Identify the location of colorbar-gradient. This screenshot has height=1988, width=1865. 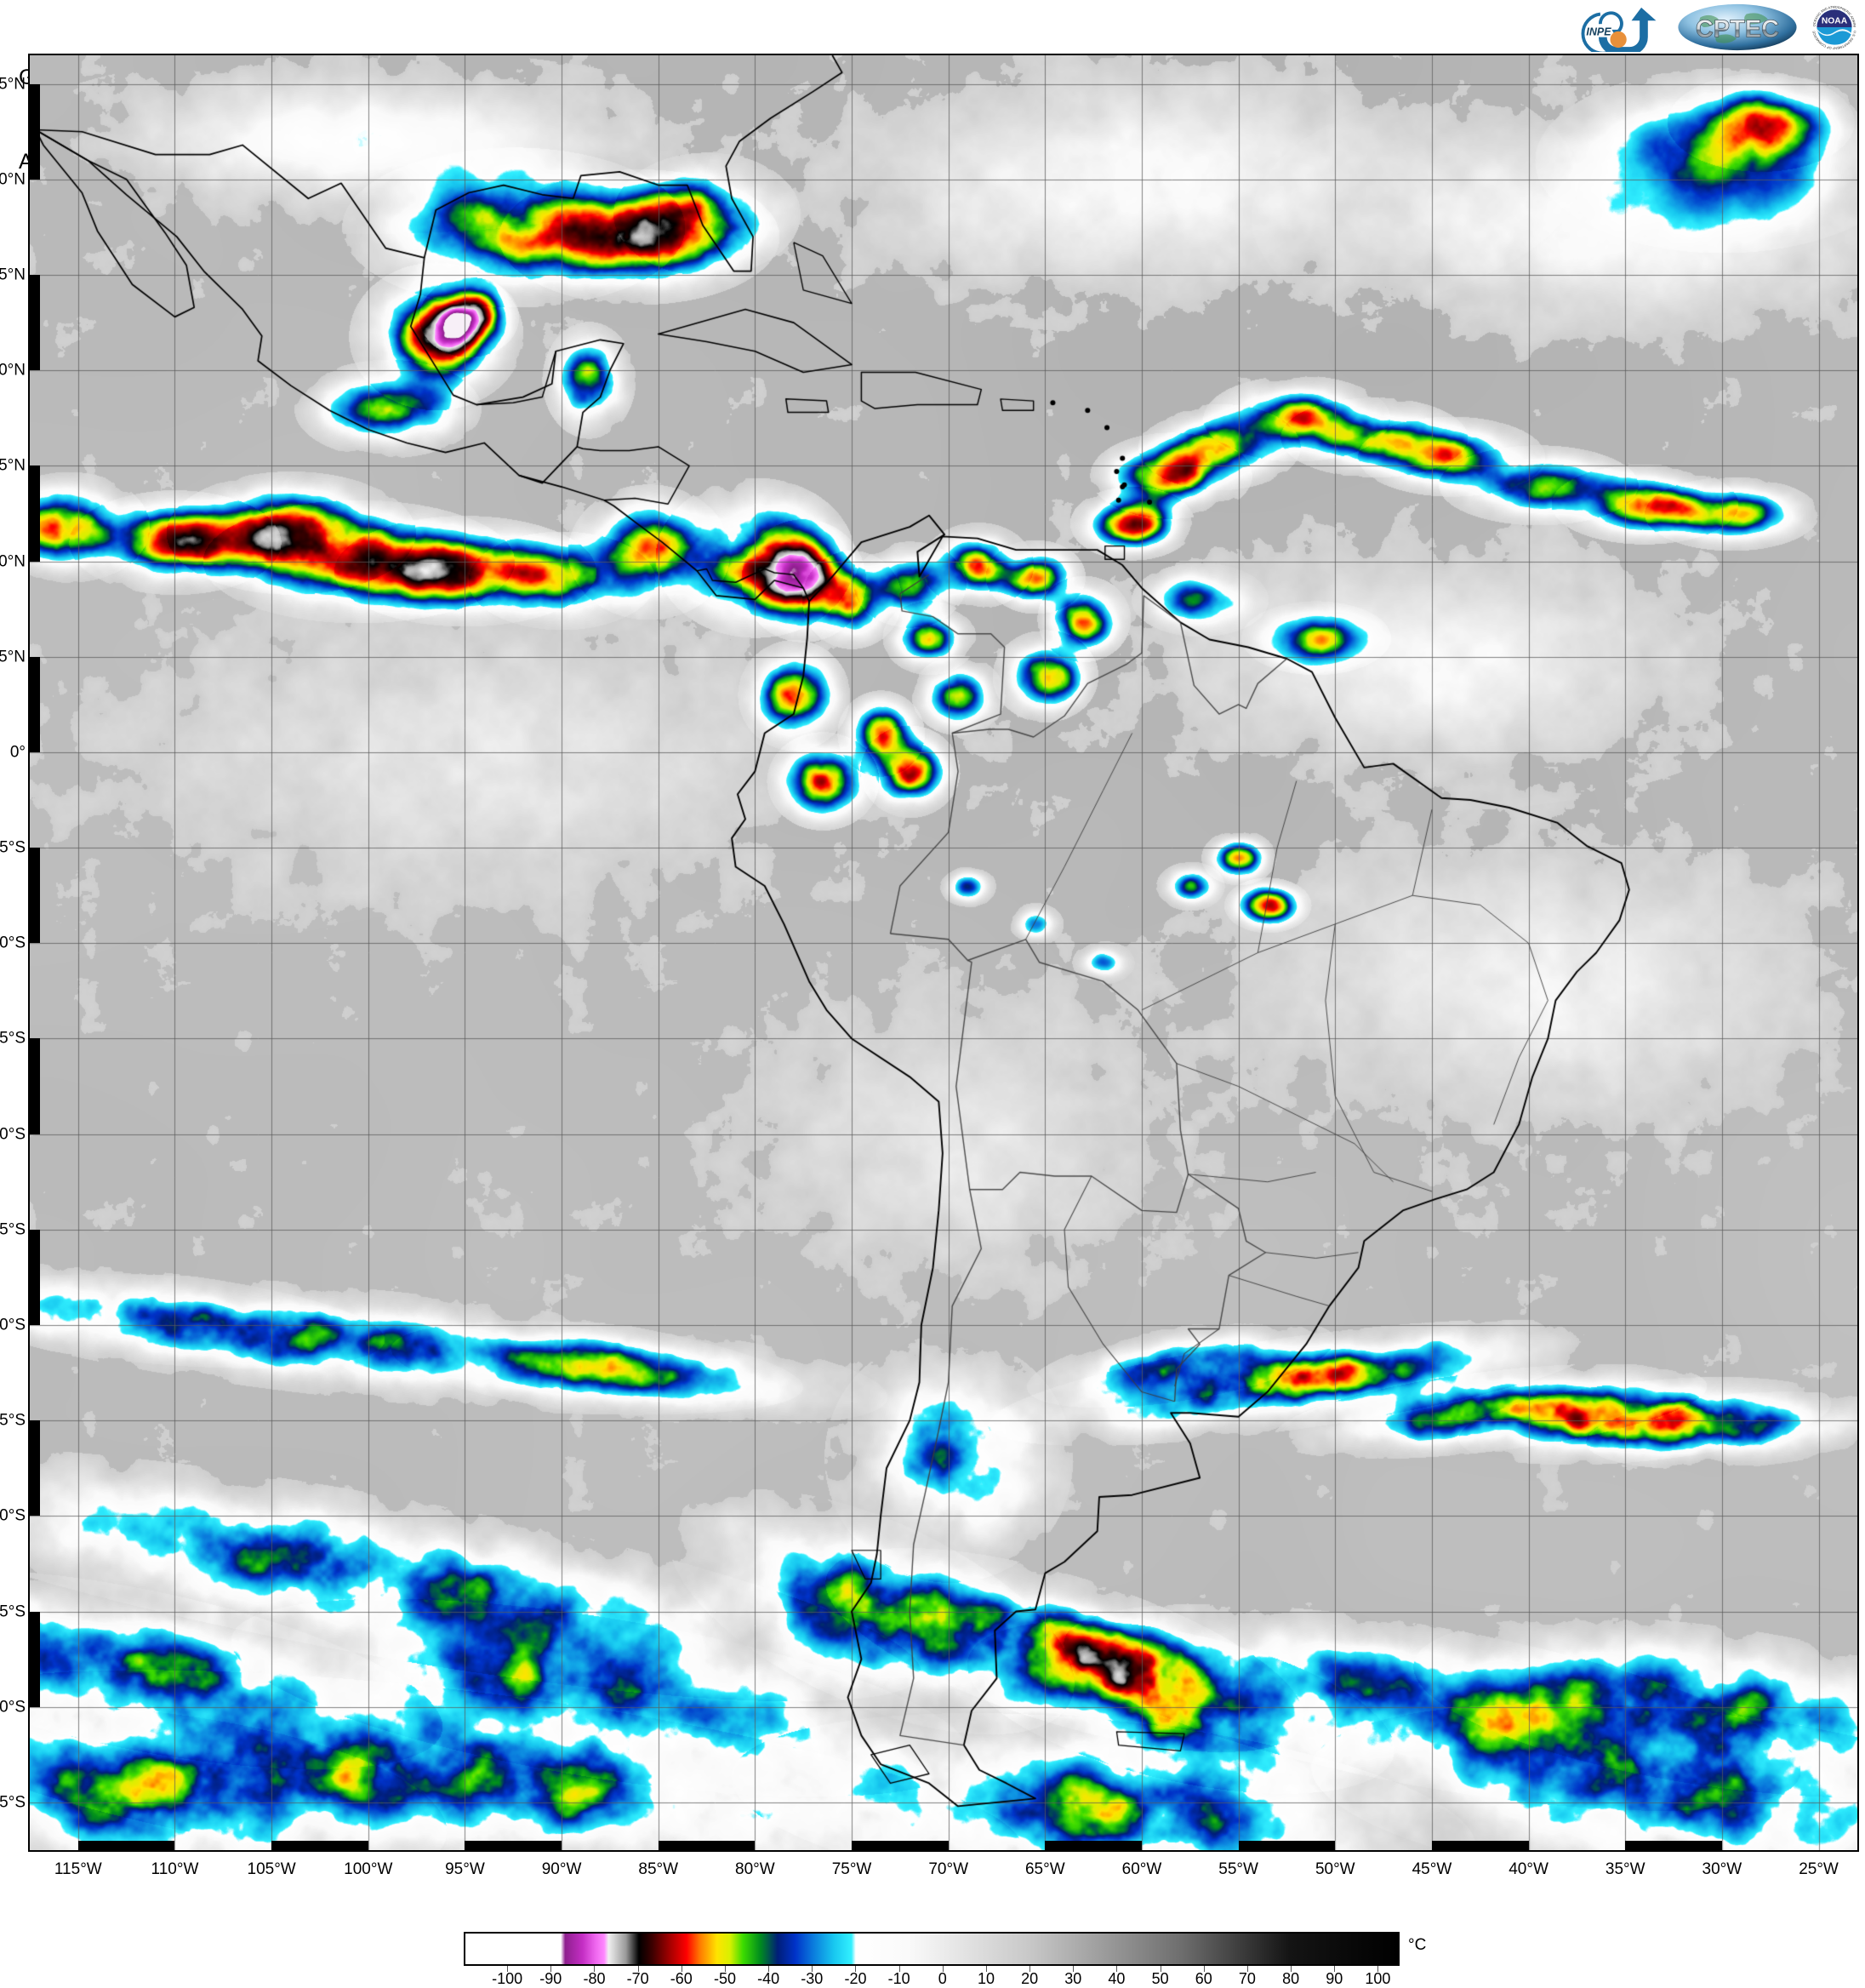
(931, 1949).